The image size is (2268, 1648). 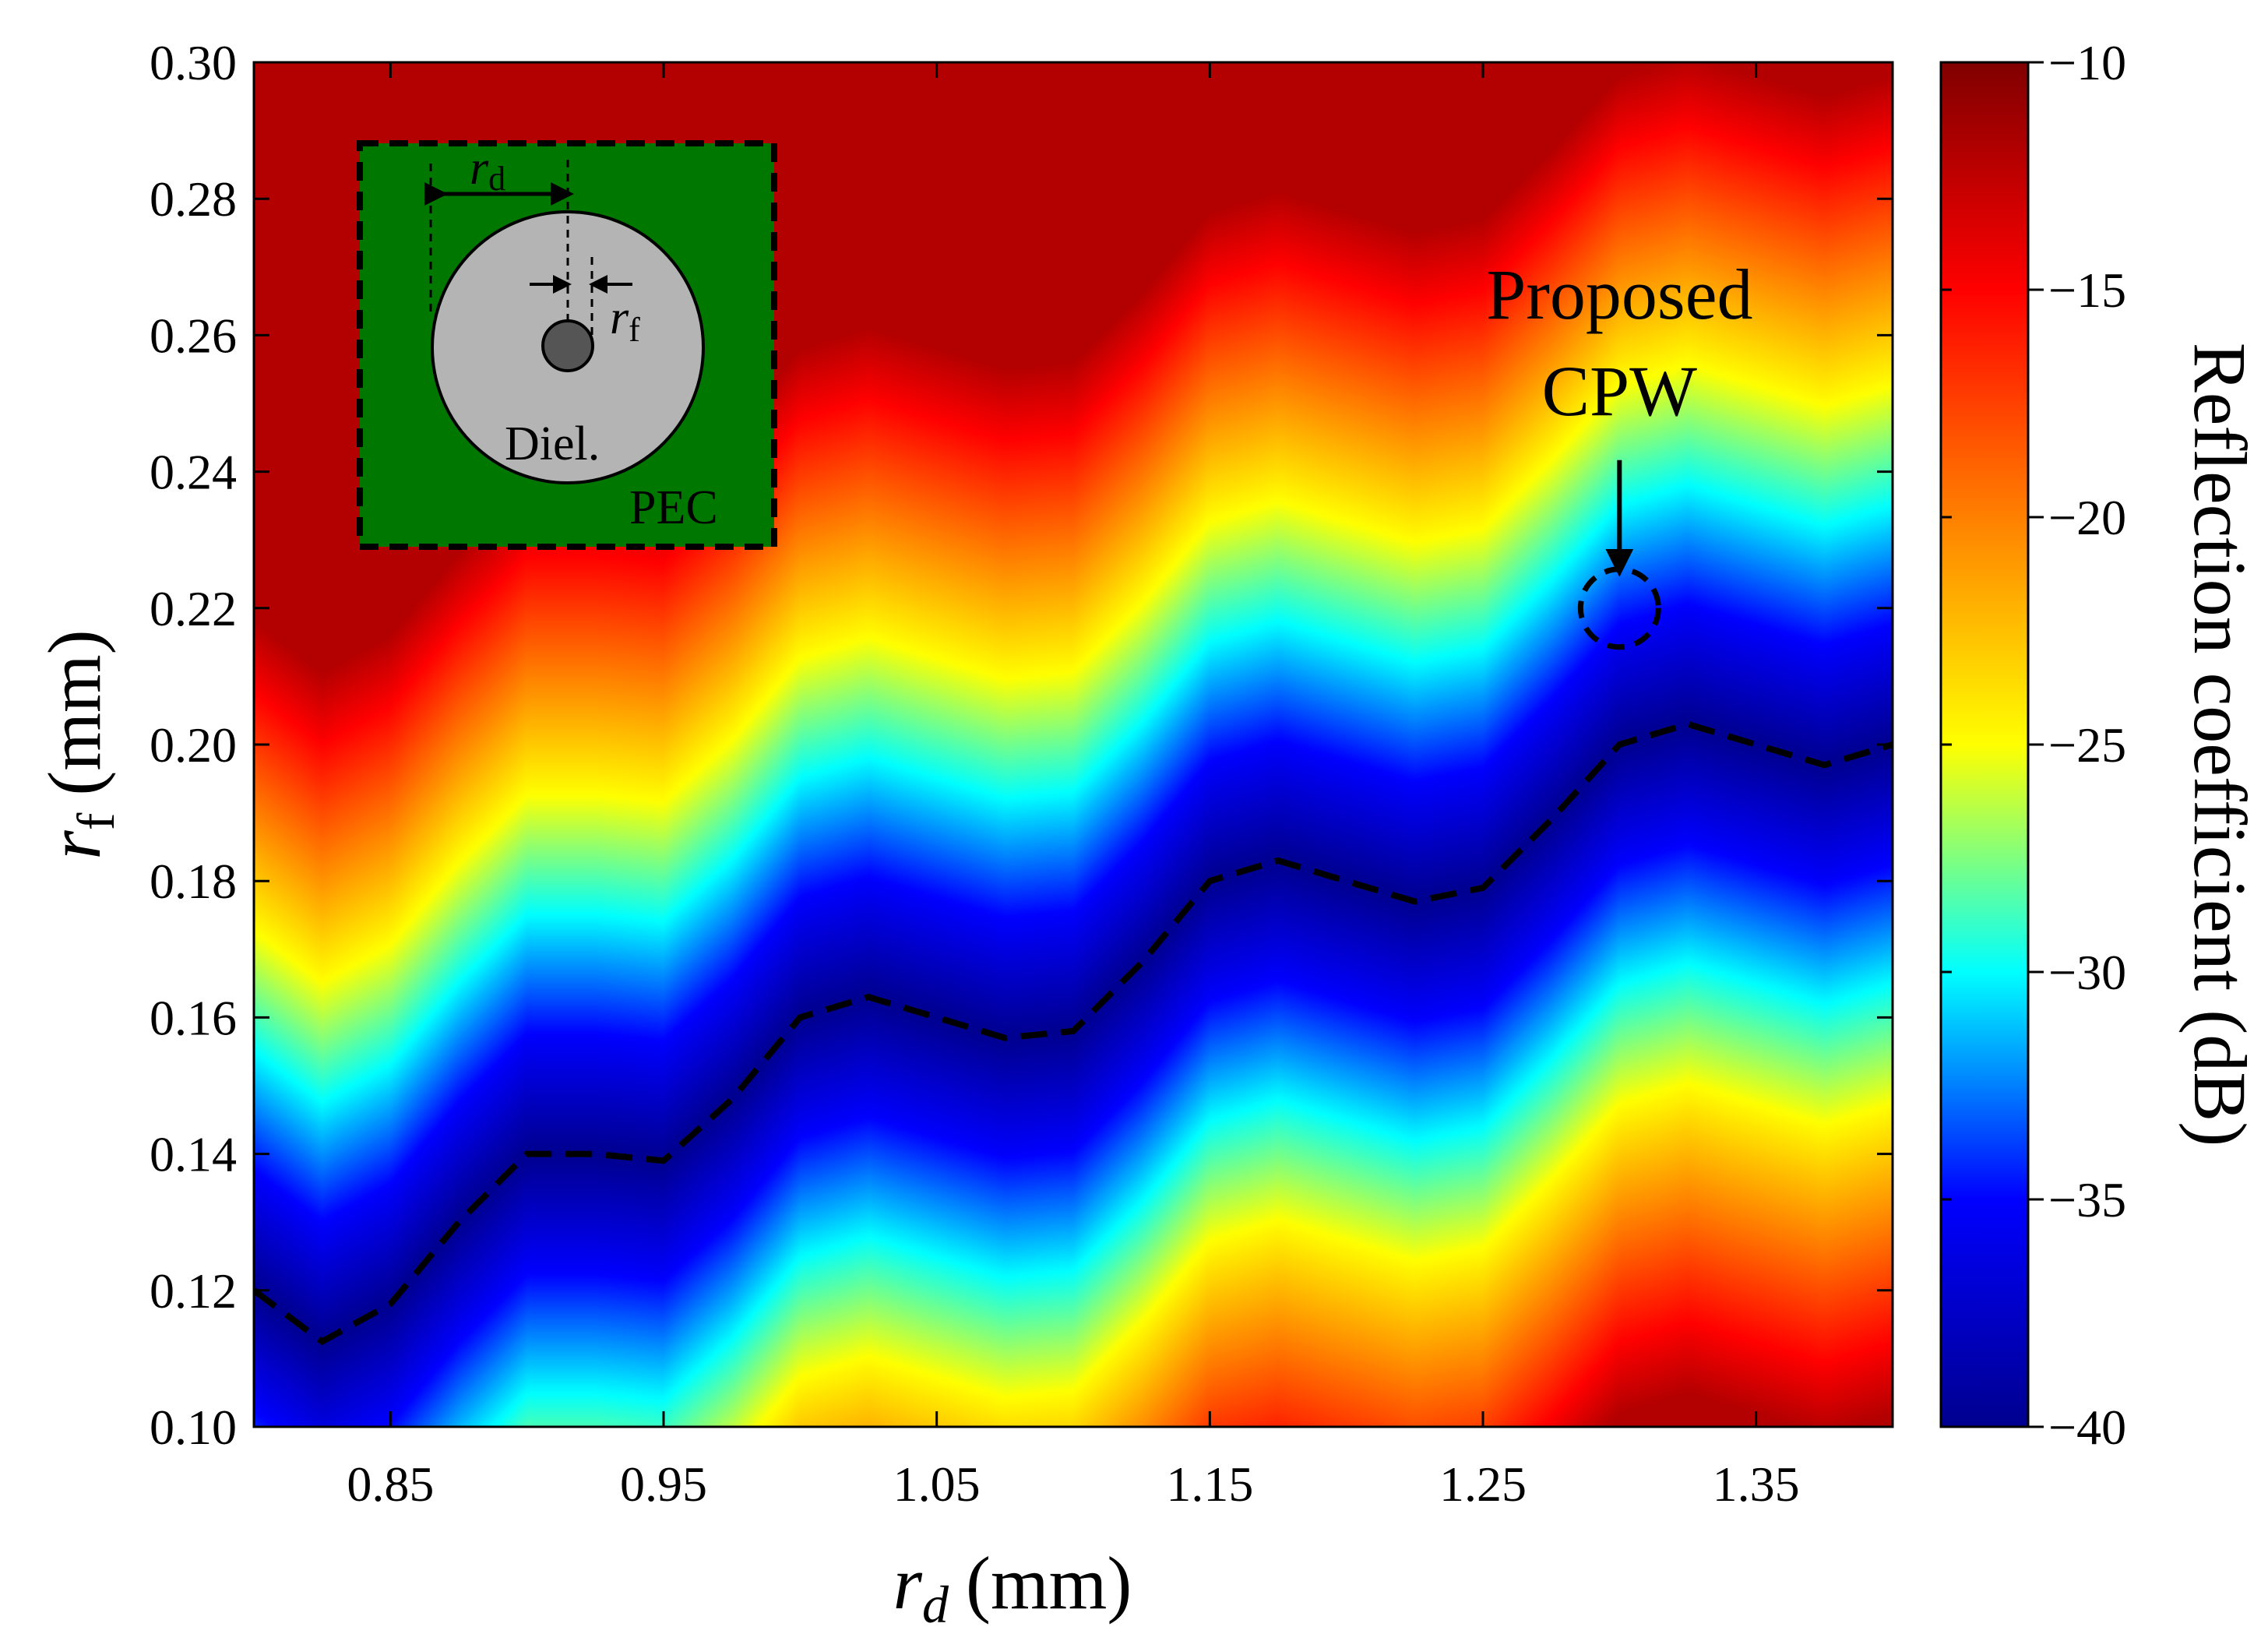 I want to click on colorbar-tick-label: −30, so click(x=2087, y=972).